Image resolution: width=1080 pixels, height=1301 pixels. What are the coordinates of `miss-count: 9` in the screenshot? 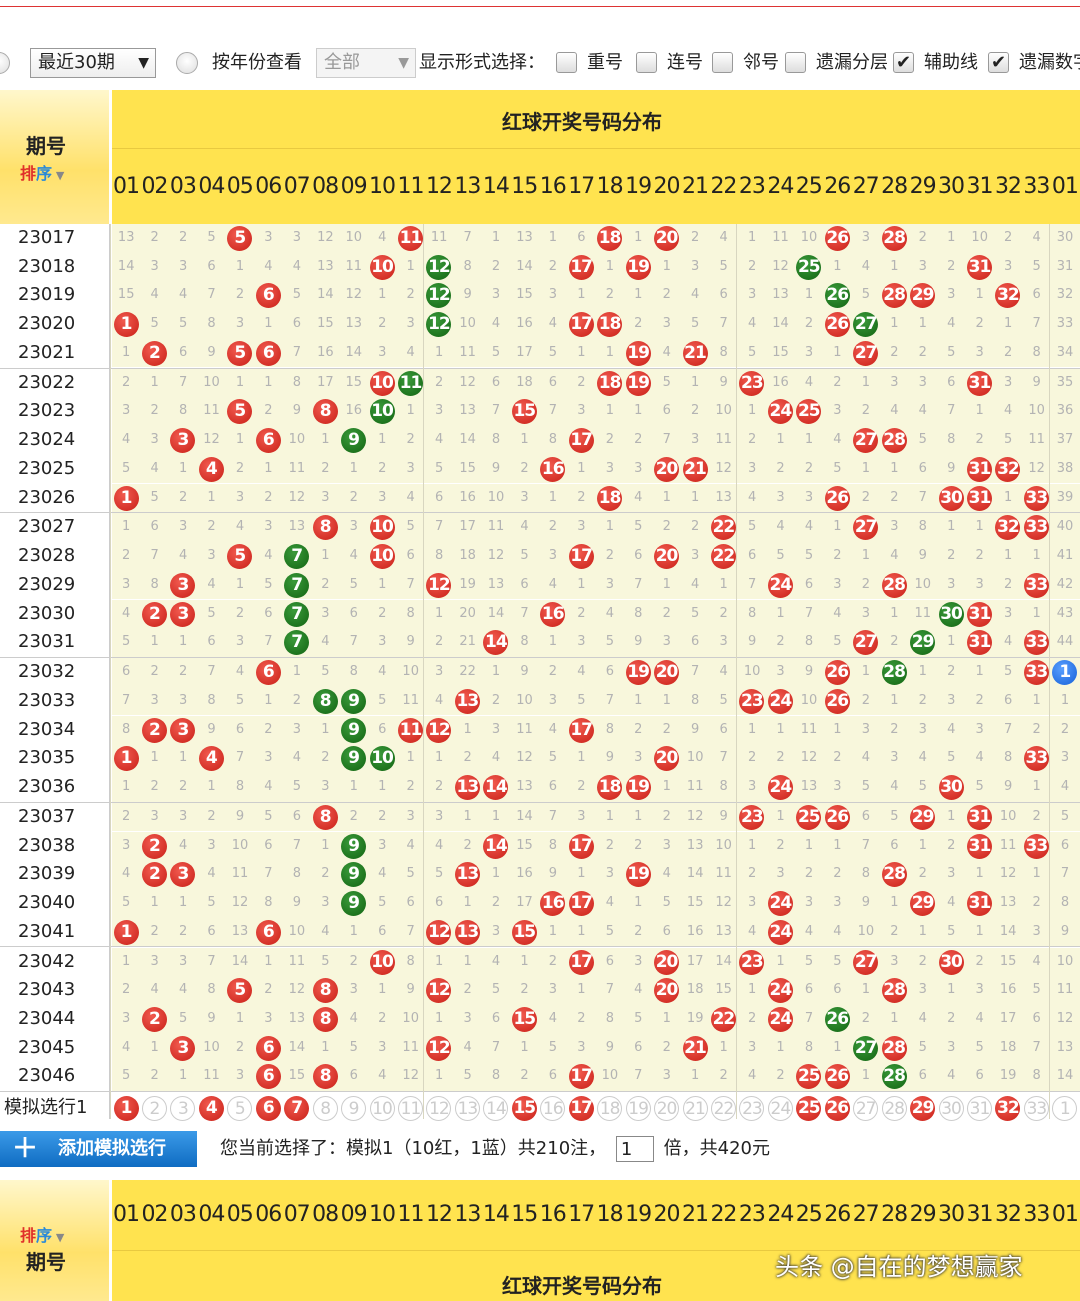 It's located at (866, 902).